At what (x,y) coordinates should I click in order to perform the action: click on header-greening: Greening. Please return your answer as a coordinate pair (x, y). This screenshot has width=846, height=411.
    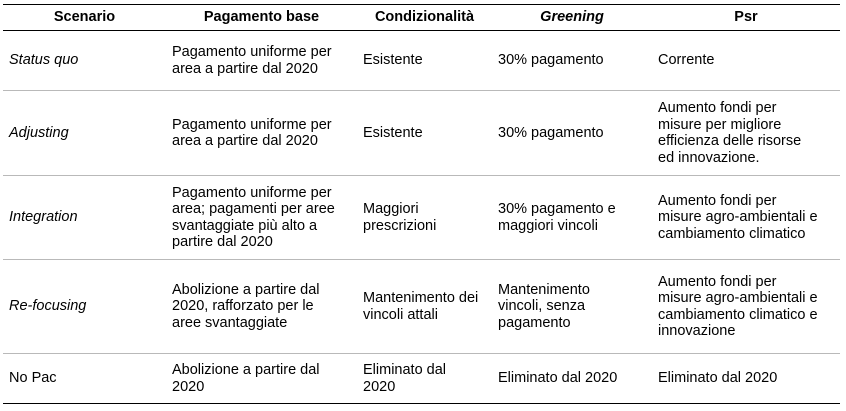
    Looking at the image, I should click on (572, 17).